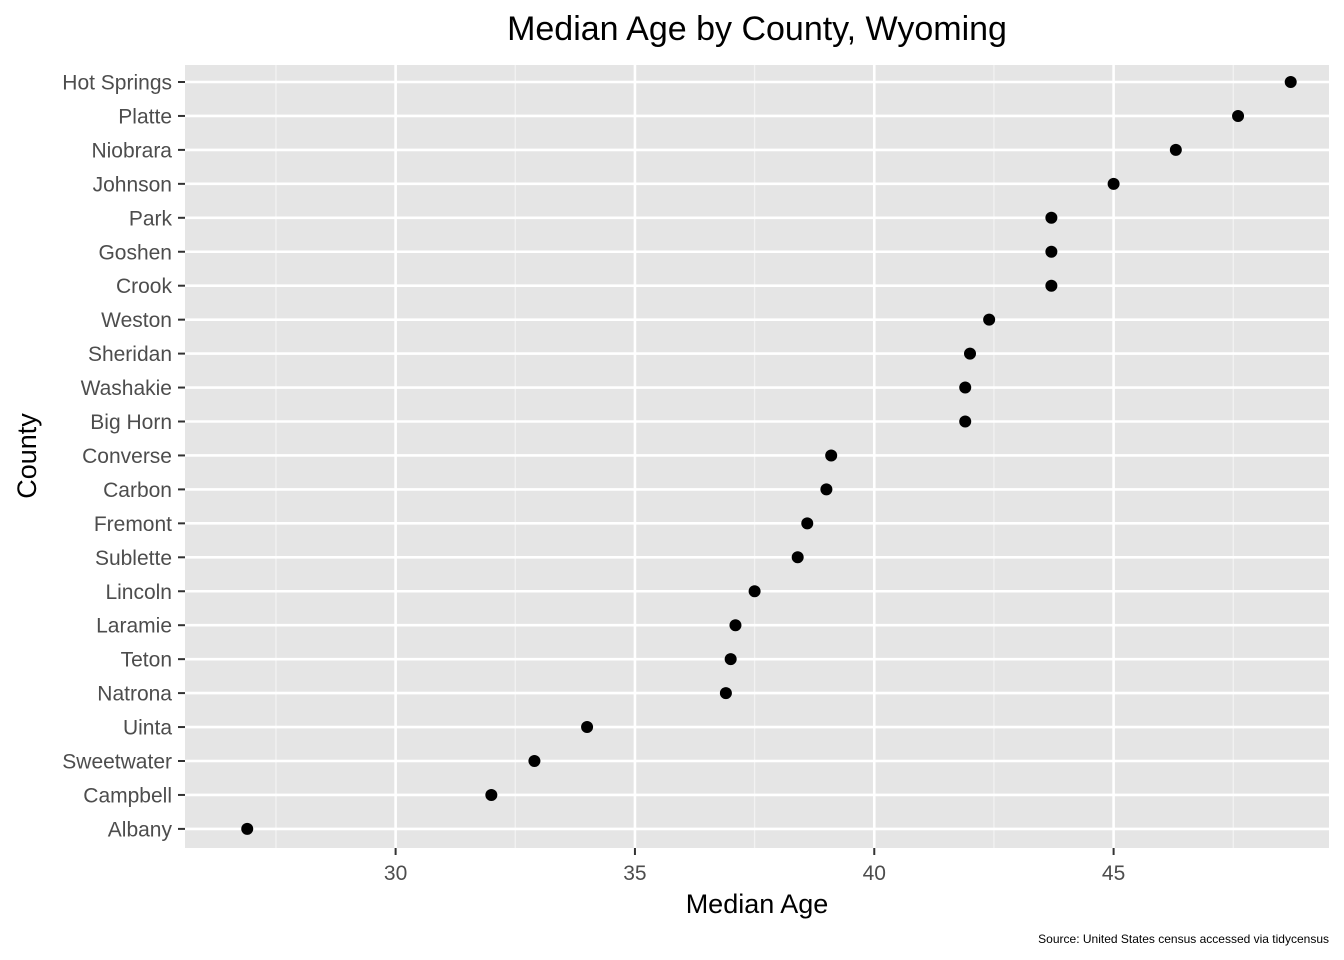 The width and height of the screenshot is (1344, 960). I want to click on y-tick-label: Sheridan, so click(130, 354).